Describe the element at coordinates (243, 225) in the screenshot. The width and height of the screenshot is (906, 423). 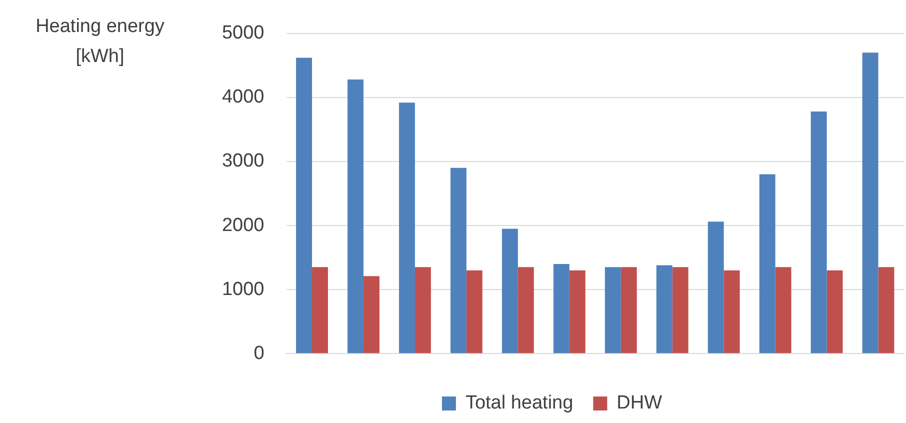
I see `y-tick-label: 2000` at that location.